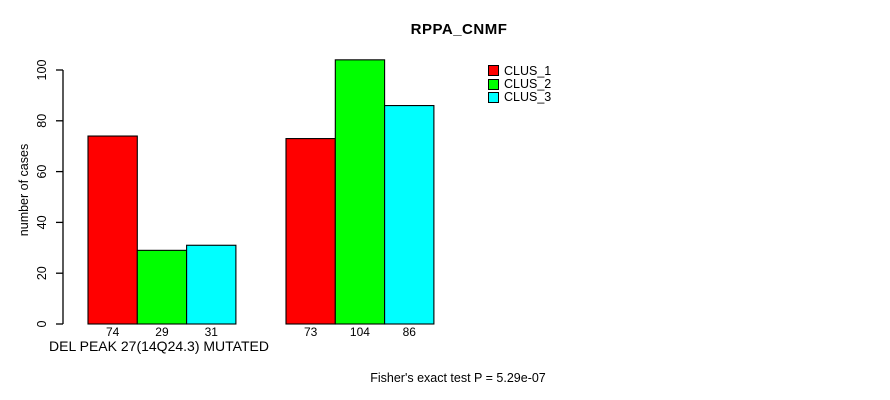 This screenshot has width=890, height=400. I want to click on legend-swatch-clus3-icon, so click(493, 97).